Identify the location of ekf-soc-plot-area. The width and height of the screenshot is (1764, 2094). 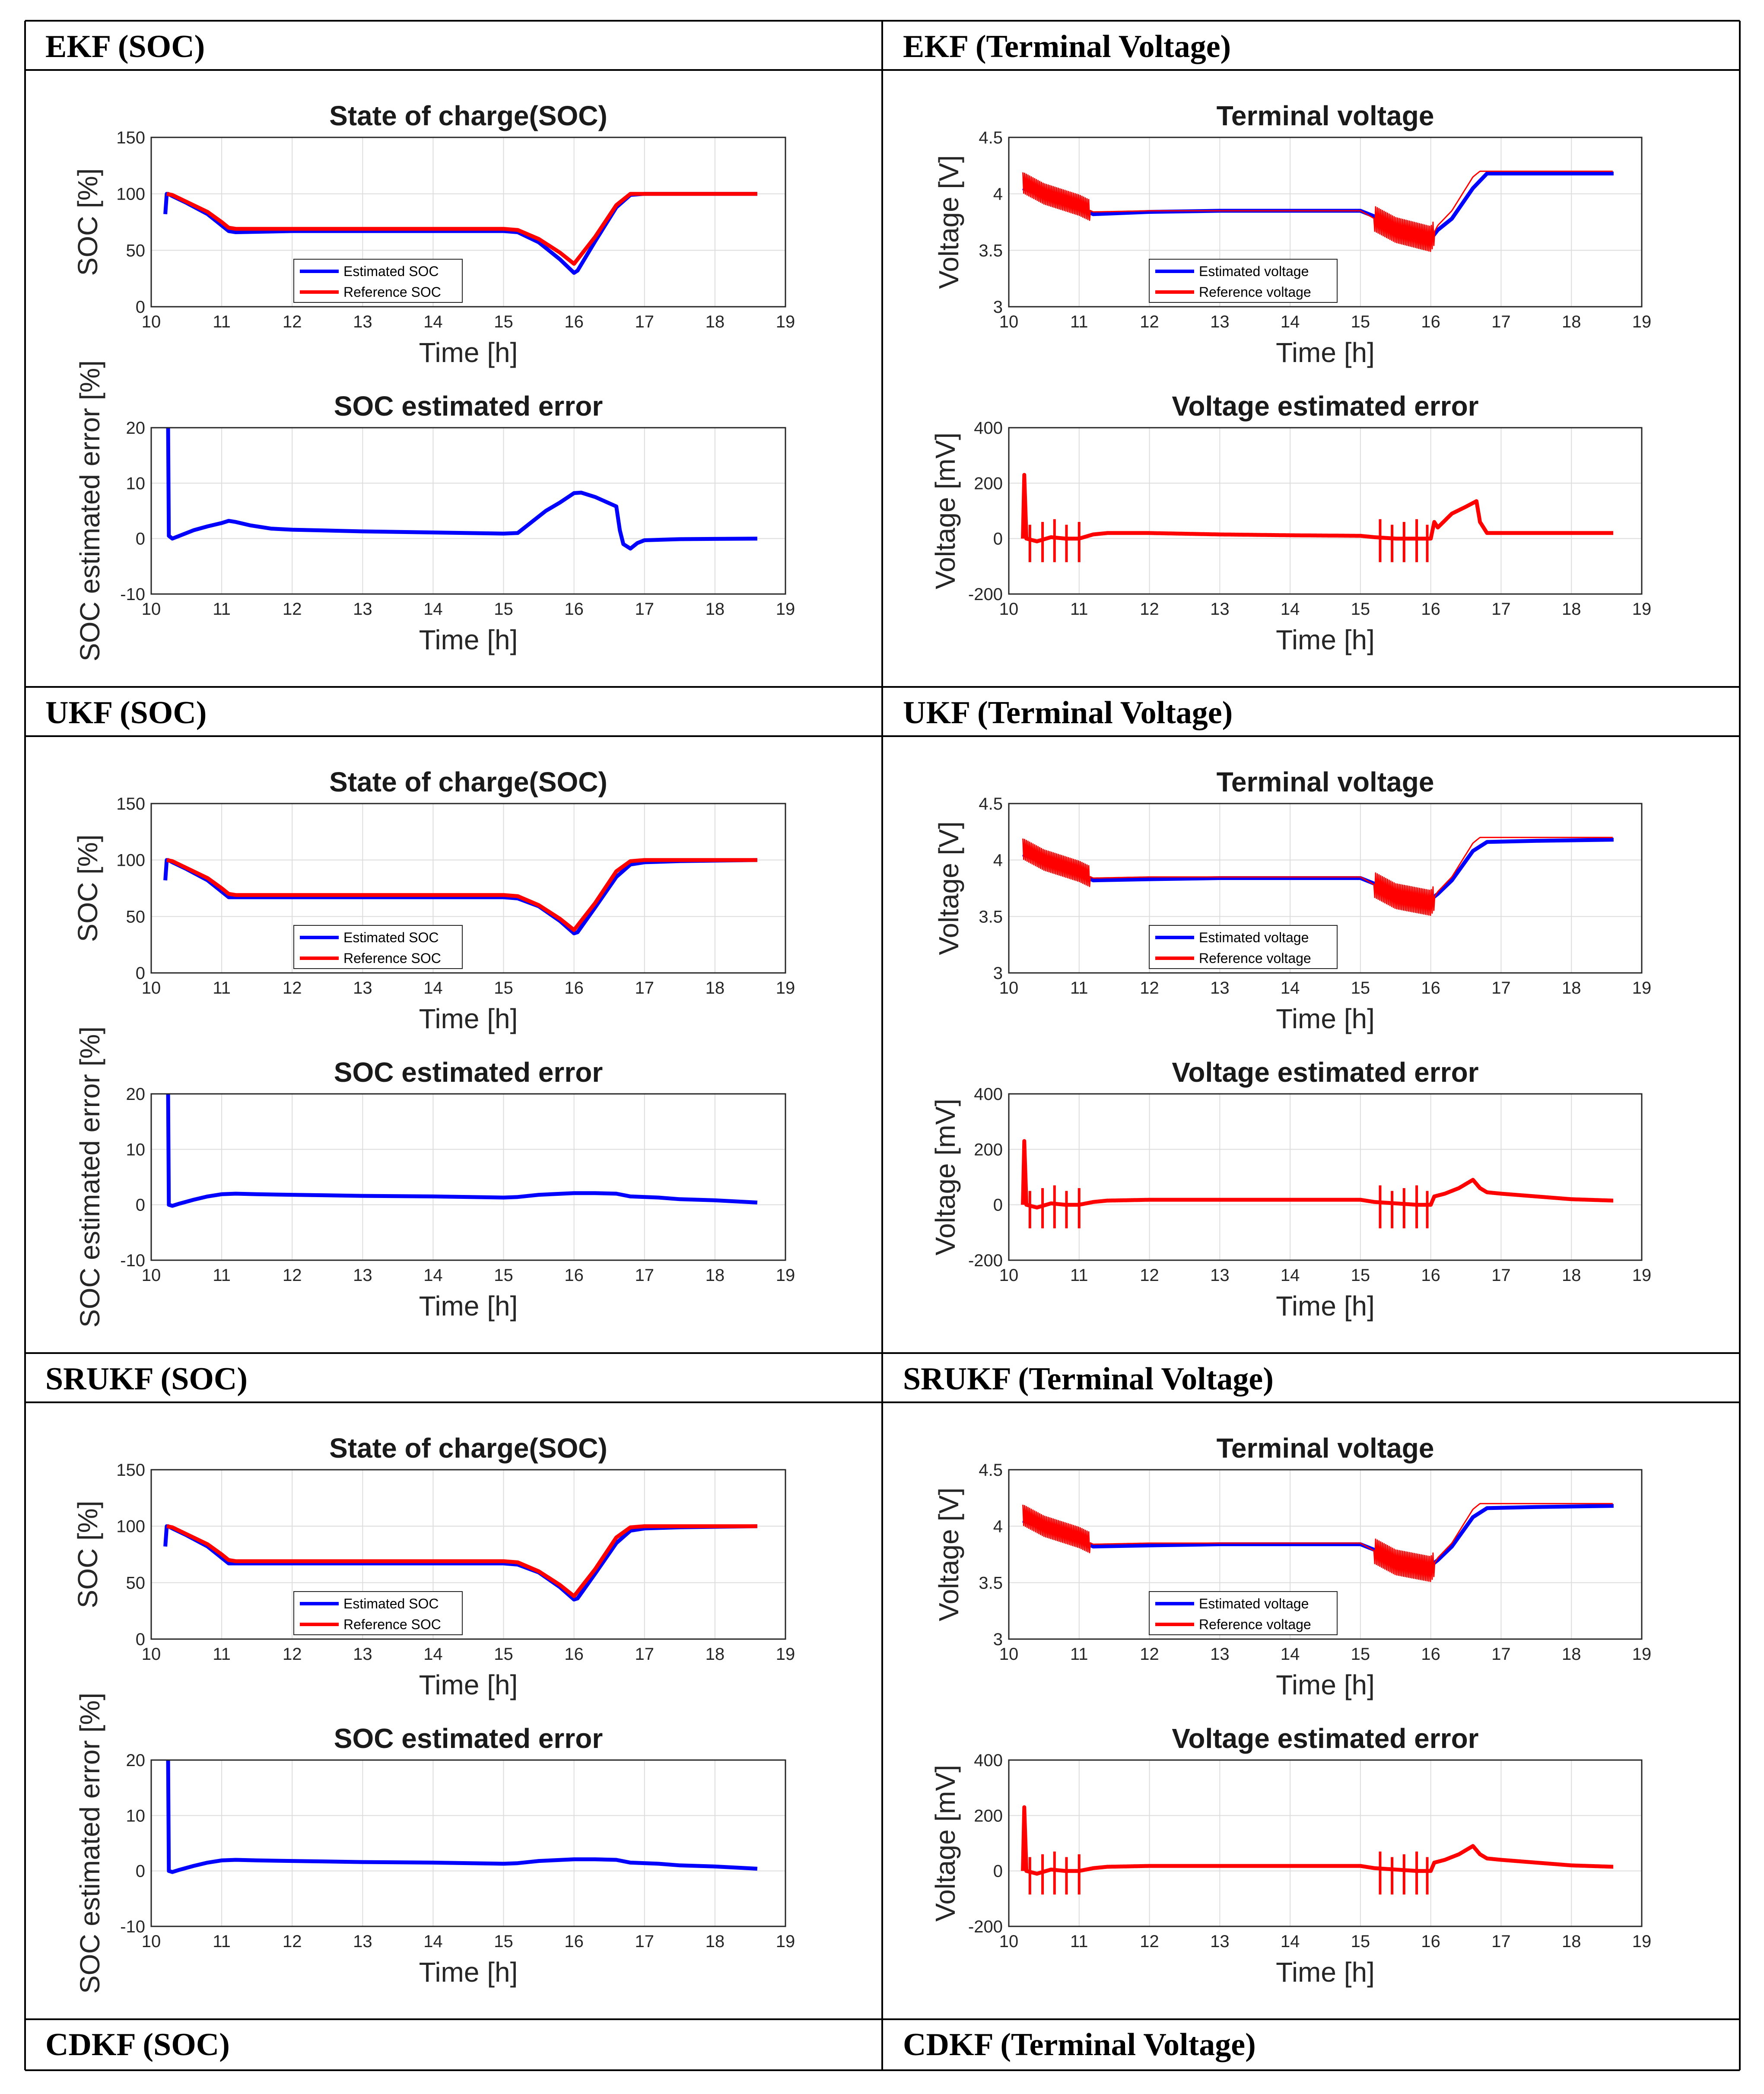
(468, 222).